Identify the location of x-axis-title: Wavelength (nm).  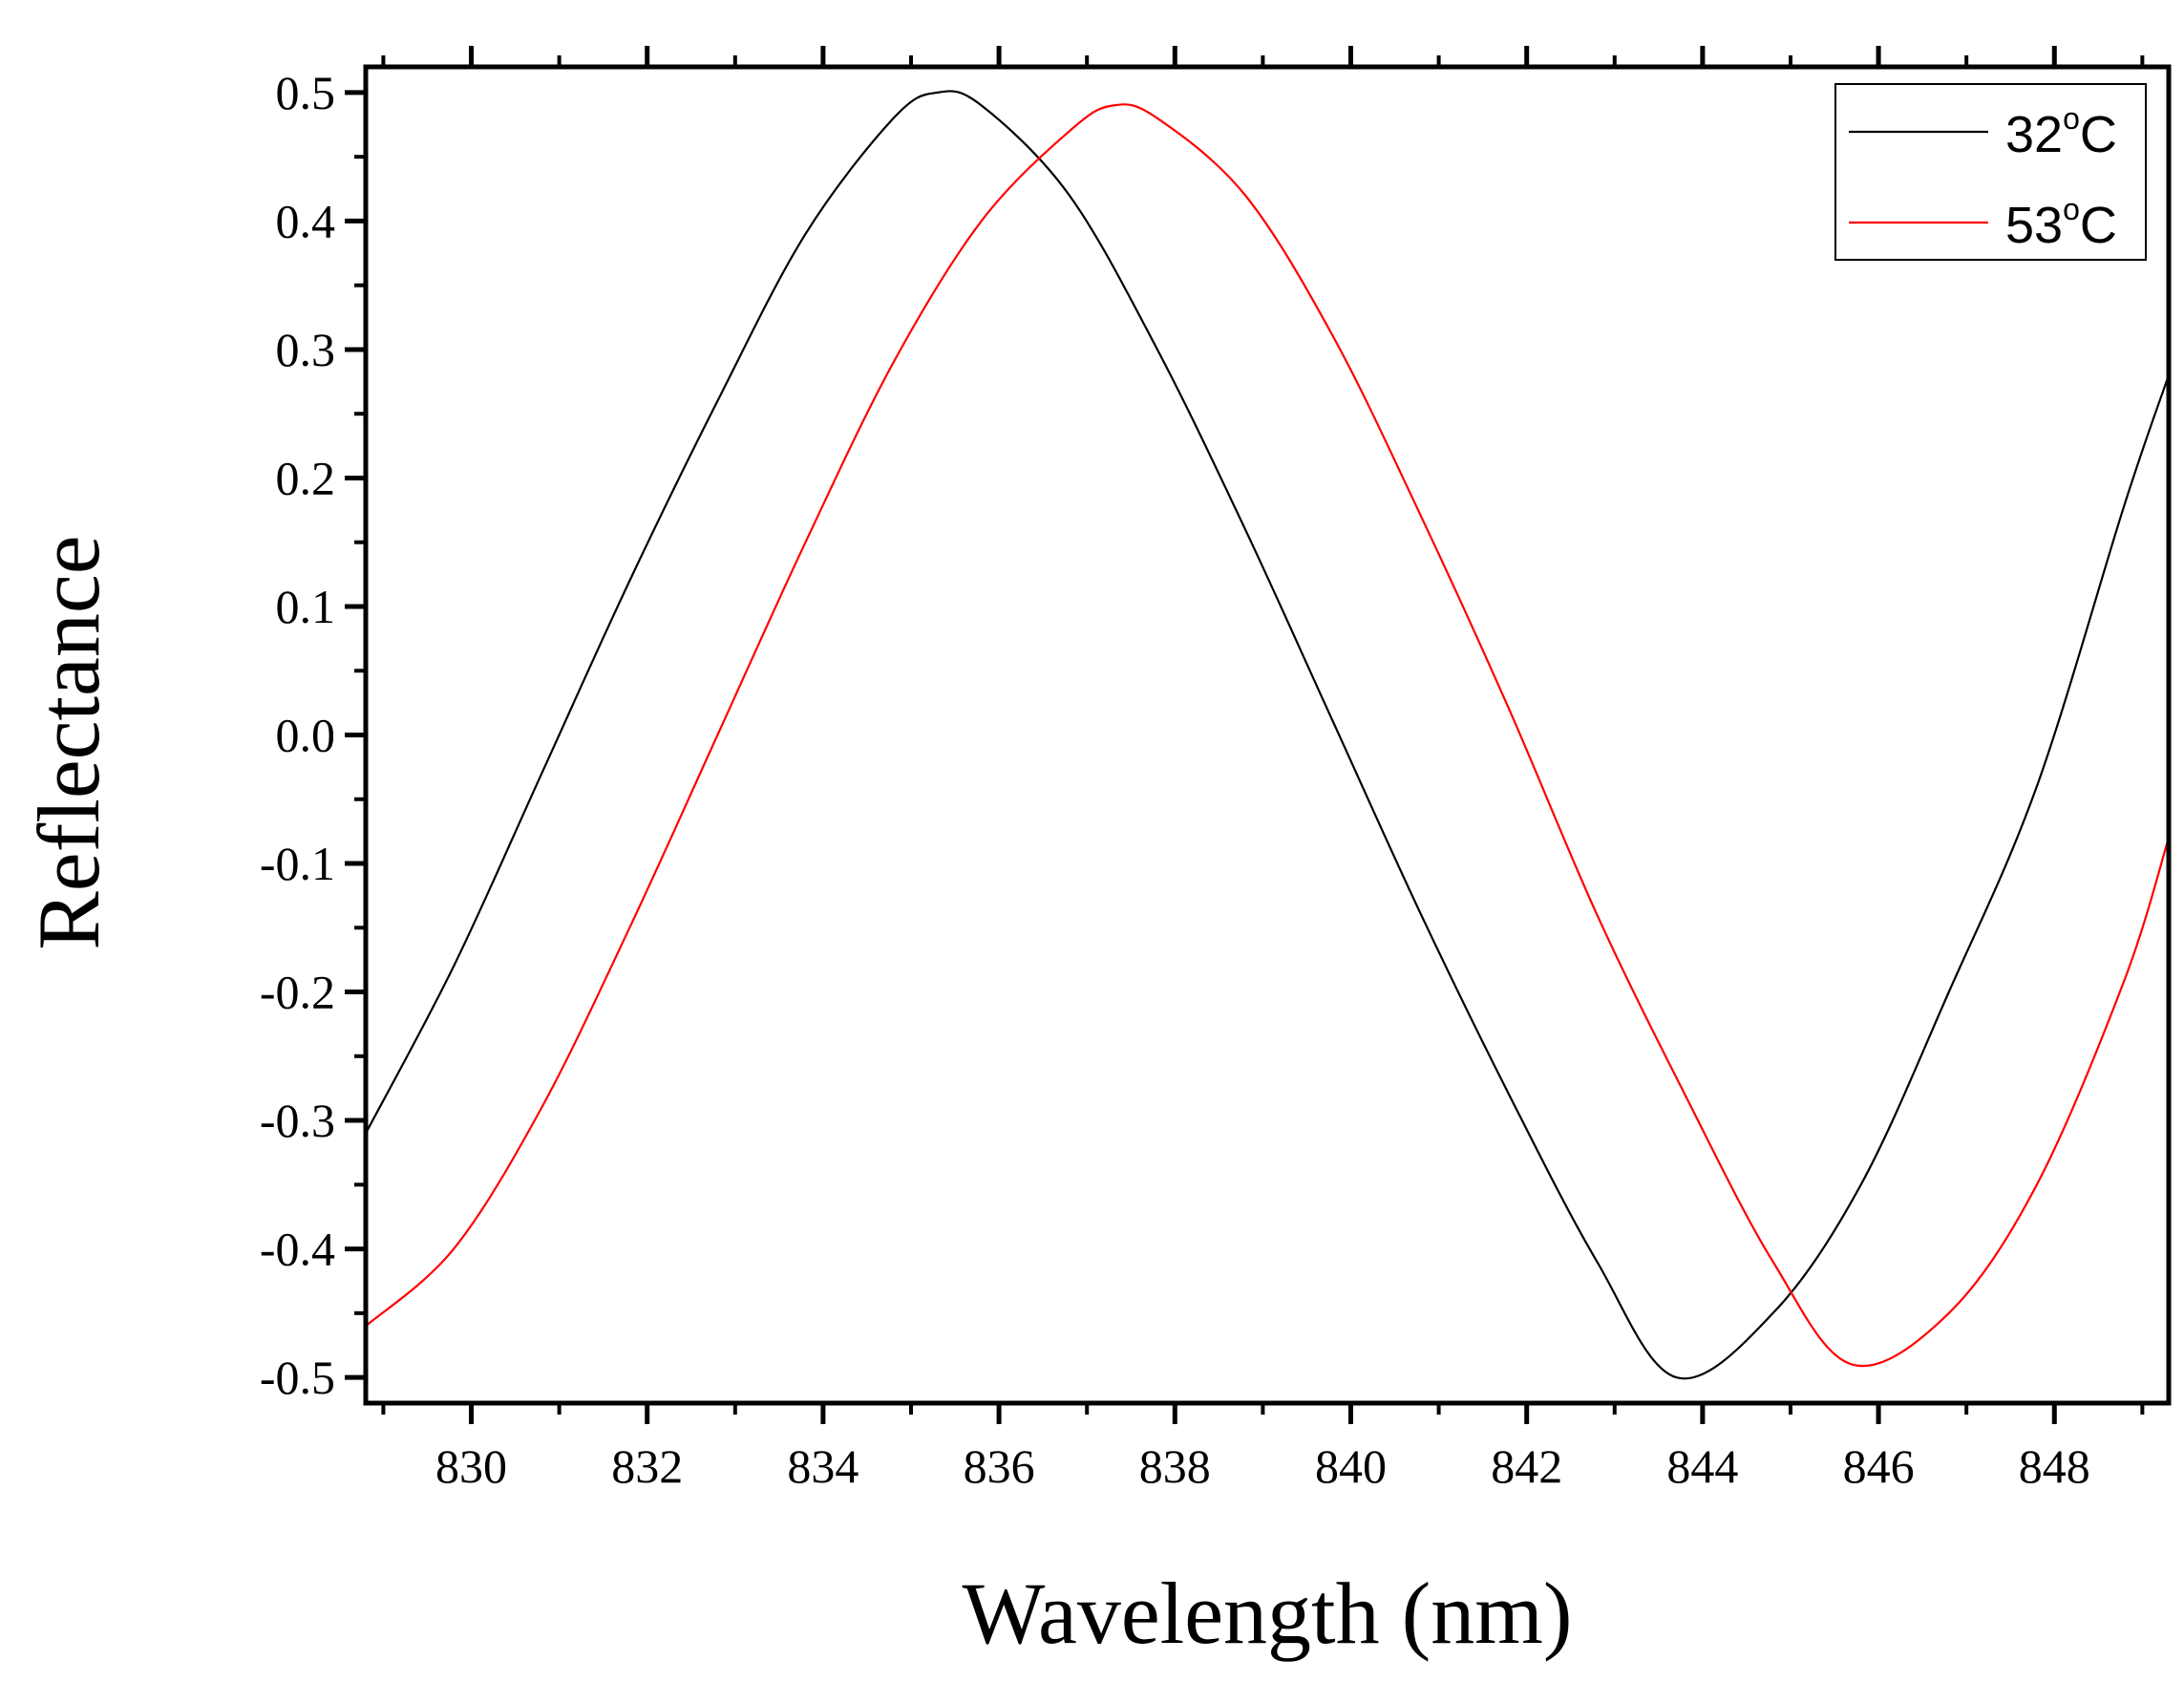
(1268, 1613).